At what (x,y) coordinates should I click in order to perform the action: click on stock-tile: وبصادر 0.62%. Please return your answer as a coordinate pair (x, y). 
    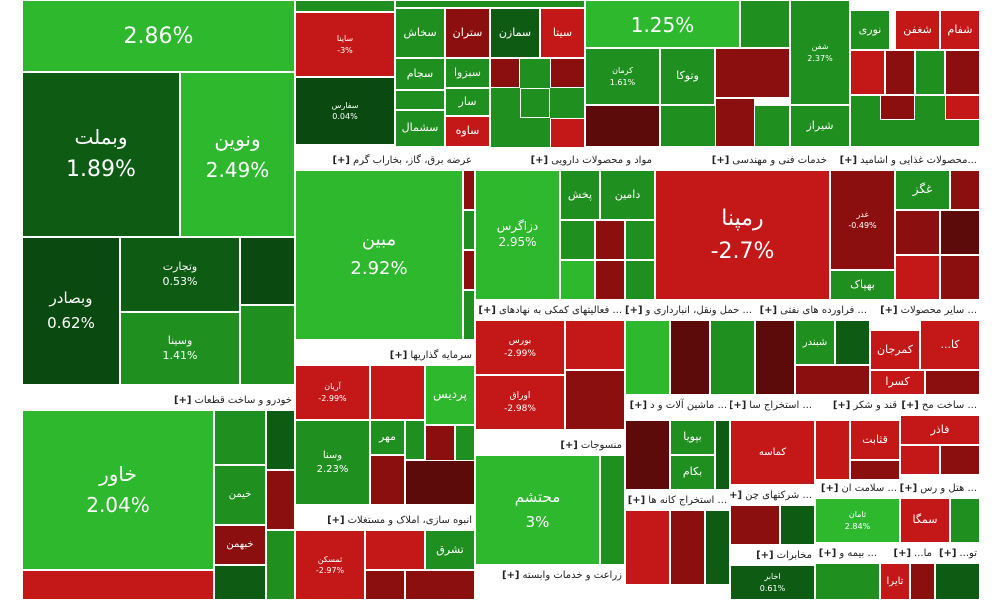
    Looking at the image, I should click on (71, 311).